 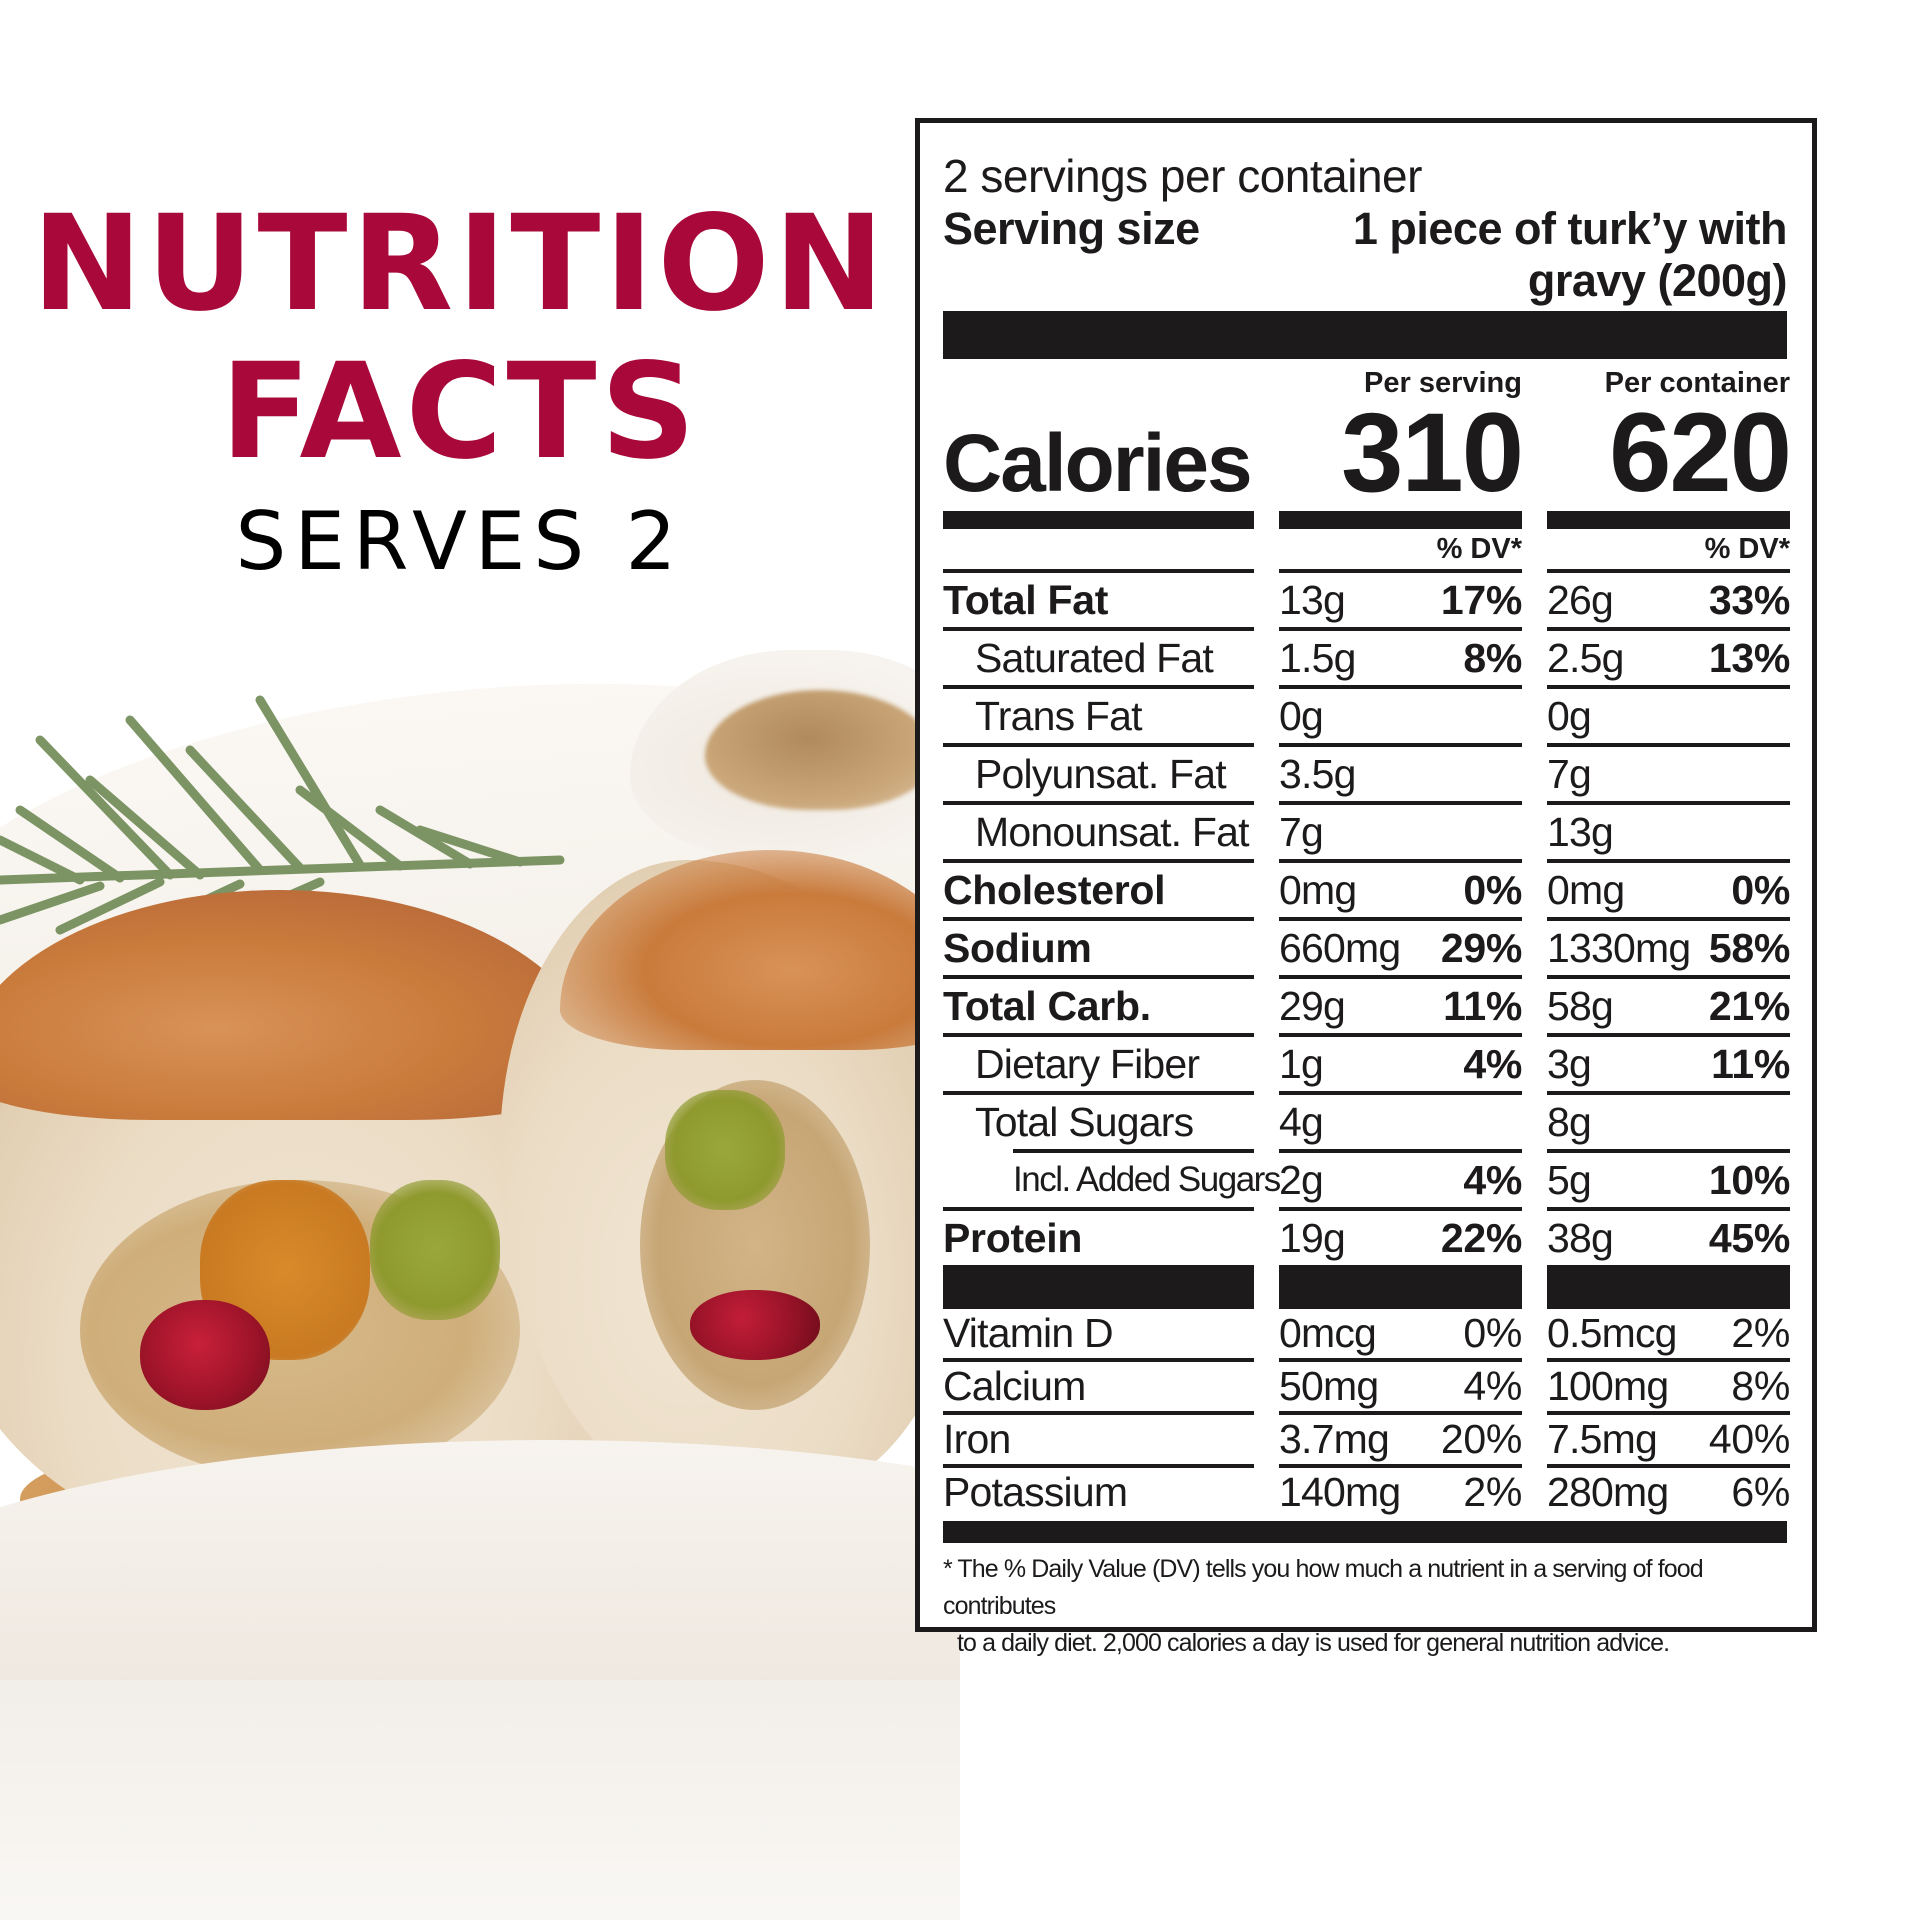 What do you see at coordinates (1366, 549) in the screenshot?
I see `dv-header-row: % DV* % DV*` at bounding box center [1366, 549].